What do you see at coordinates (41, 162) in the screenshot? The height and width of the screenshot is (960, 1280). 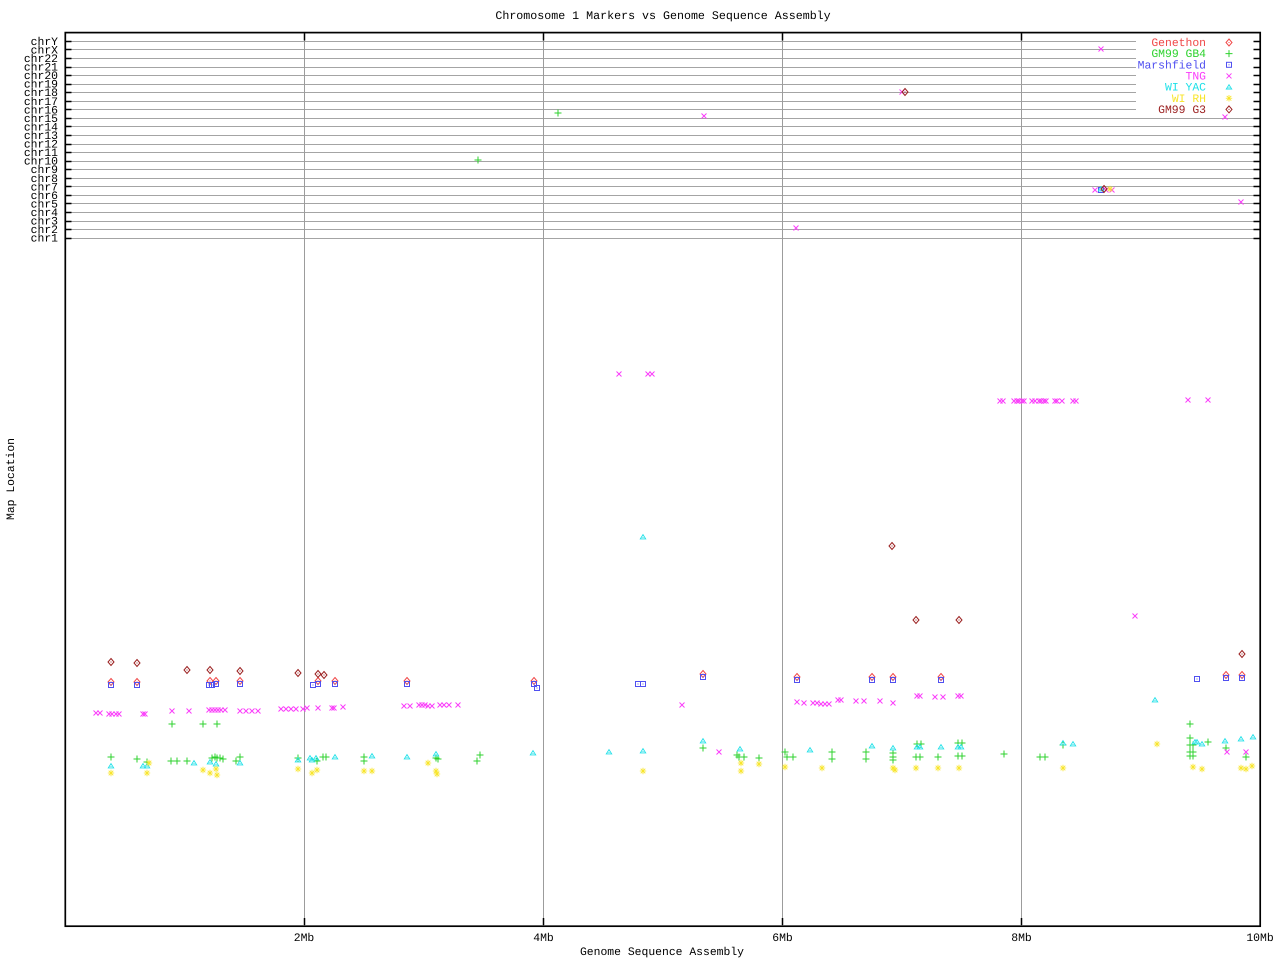 I see `svg-text: chr10` at bounding box center [41, 162].